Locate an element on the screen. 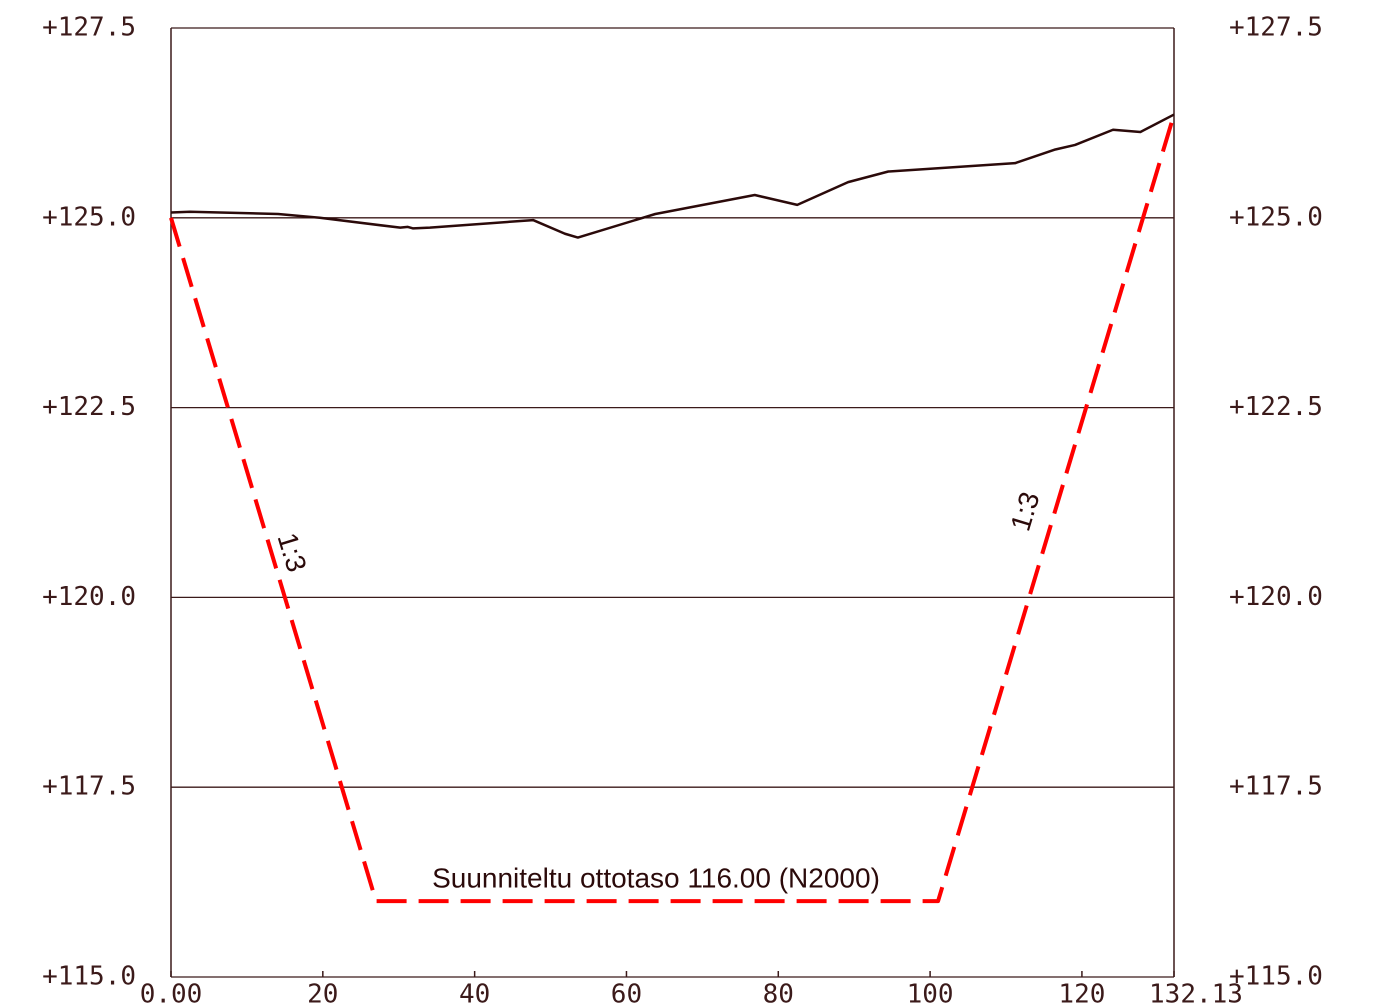  x-tick-label: 20 is located at coordinates (322, 992).